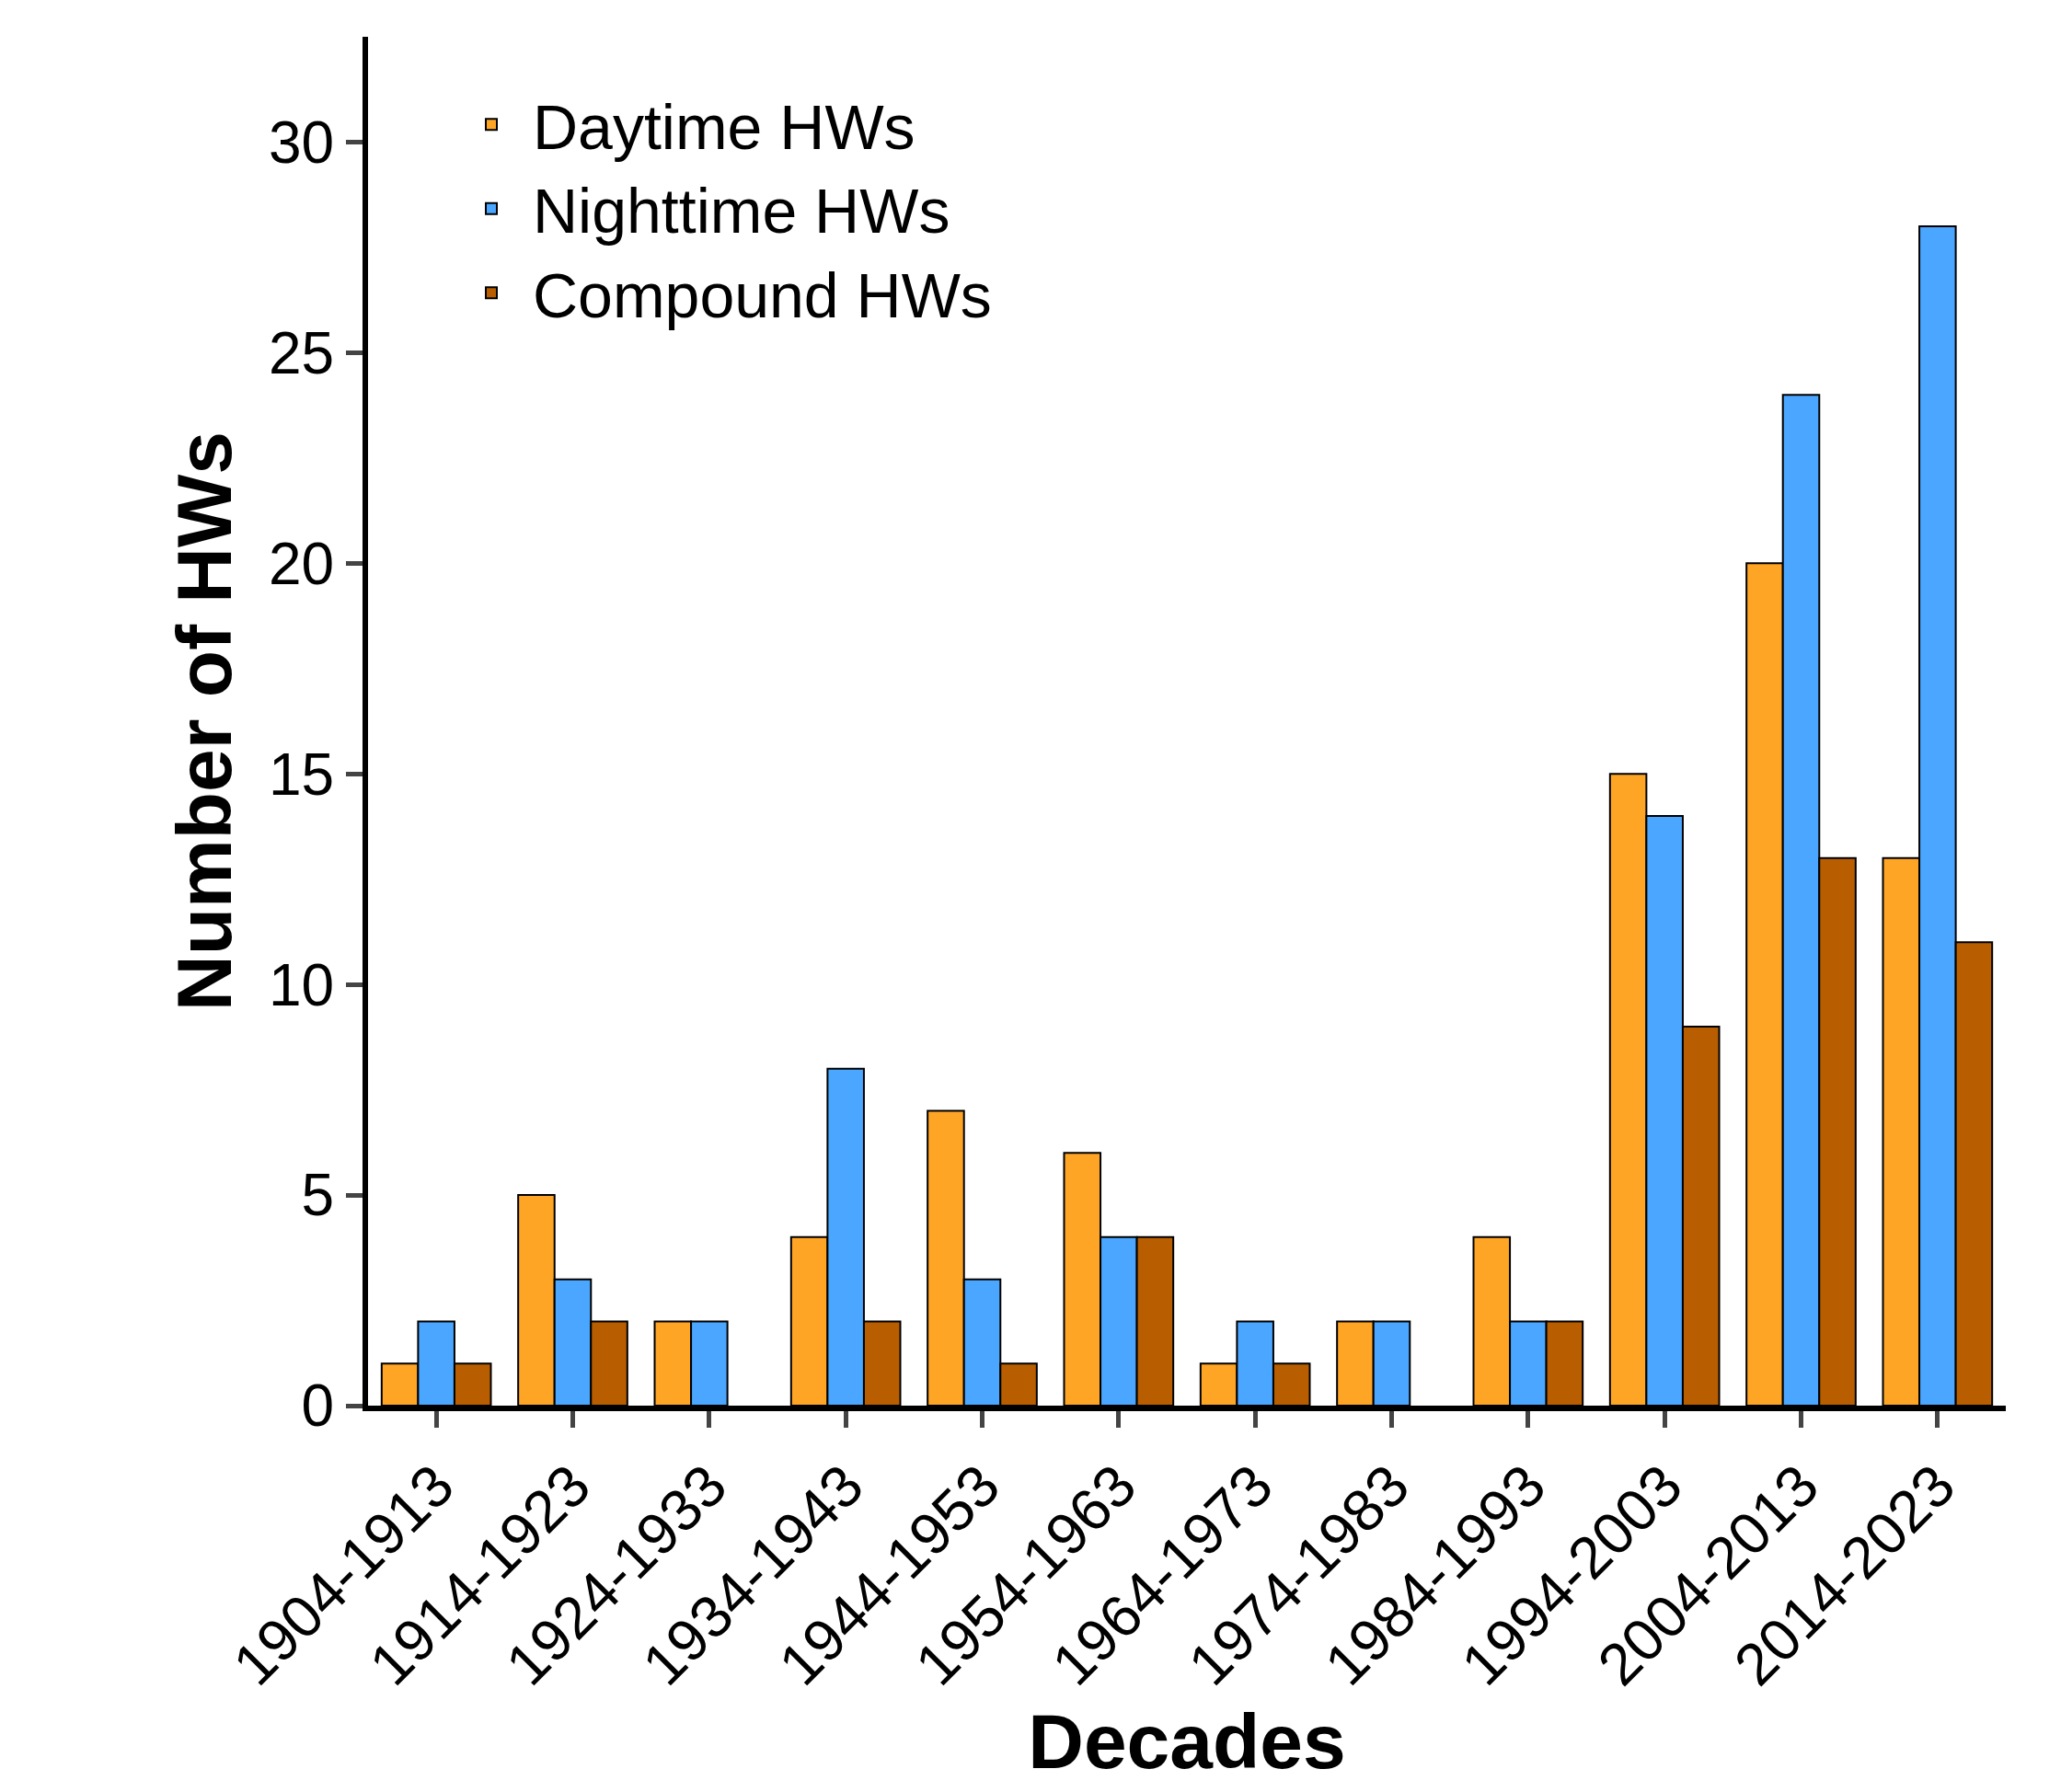 The height and width of the screenshot is (1792, 2061). Describe the element at coordinates (302, 142) in the screenshot. I see `y-tick-label: 30` at that location.